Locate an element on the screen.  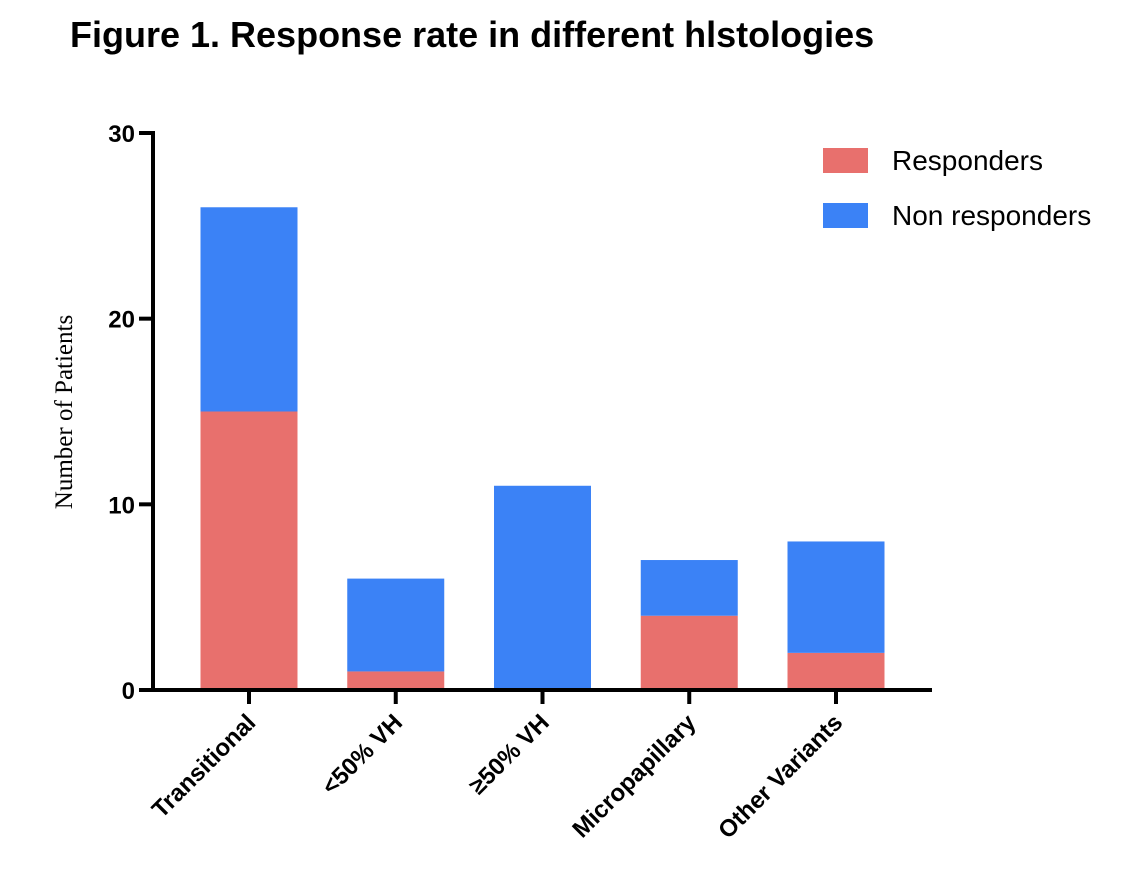
y-tick-label: 30 is located at coordinates (121, 134).